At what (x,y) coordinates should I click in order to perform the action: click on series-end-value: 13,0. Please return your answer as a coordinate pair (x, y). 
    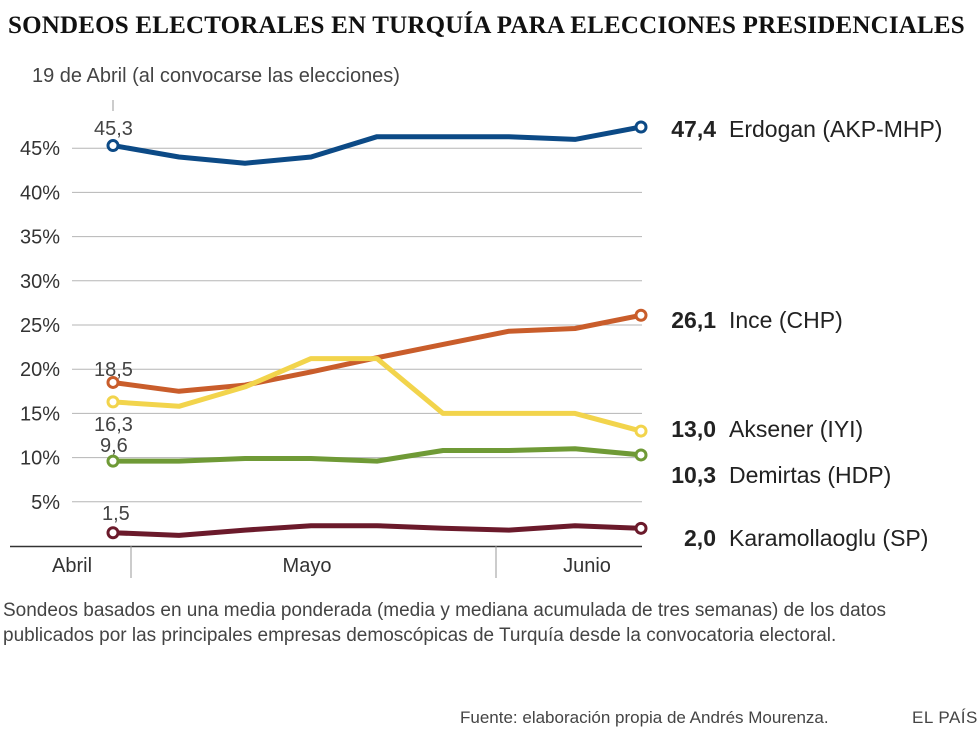
    Looking at the image, I should click on (693, 429).